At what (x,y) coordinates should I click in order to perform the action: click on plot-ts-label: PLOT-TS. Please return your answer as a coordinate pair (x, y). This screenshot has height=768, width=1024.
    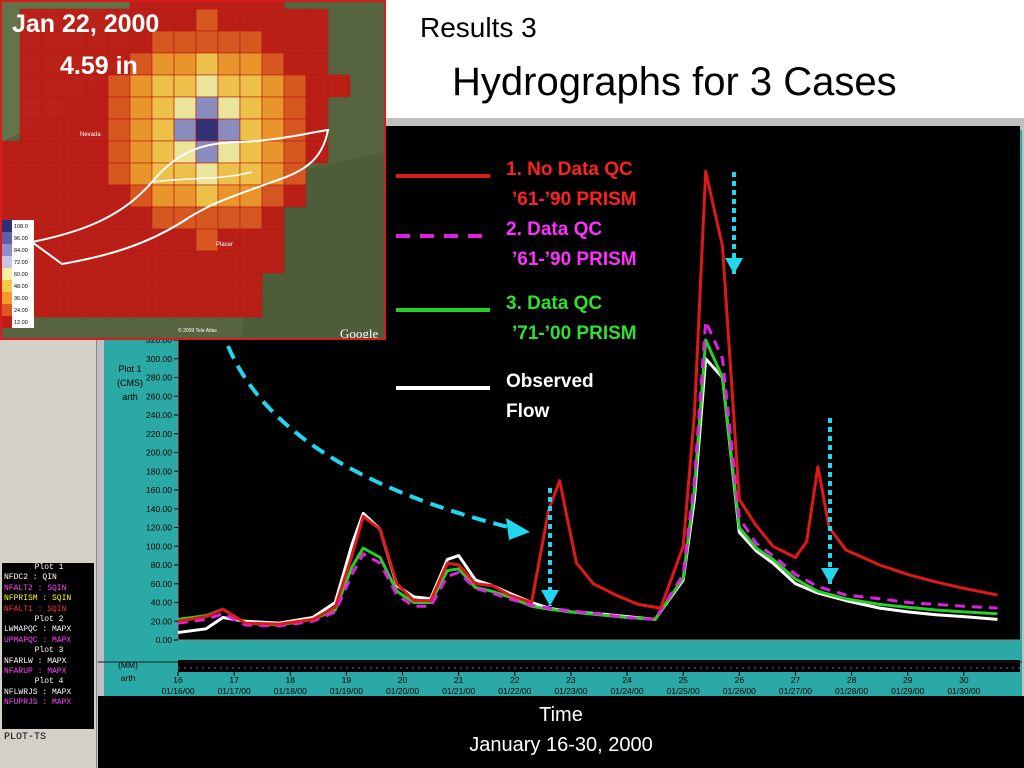
    Looking at the image, I should click on (25, 737).